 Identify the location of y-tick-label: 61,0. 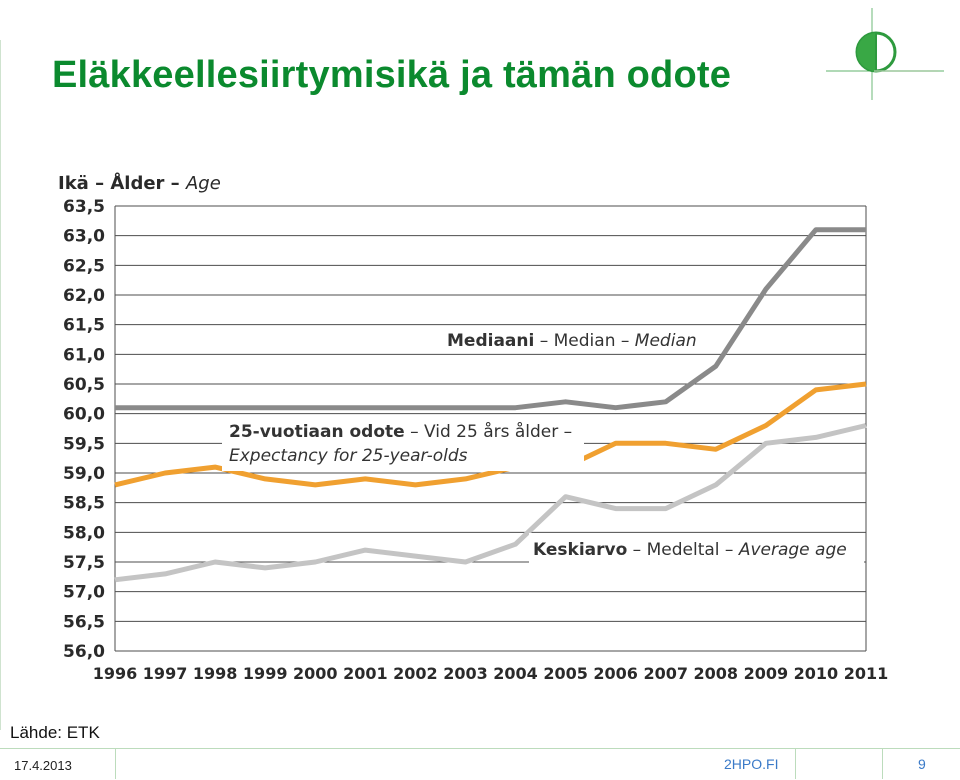
(84, 355).